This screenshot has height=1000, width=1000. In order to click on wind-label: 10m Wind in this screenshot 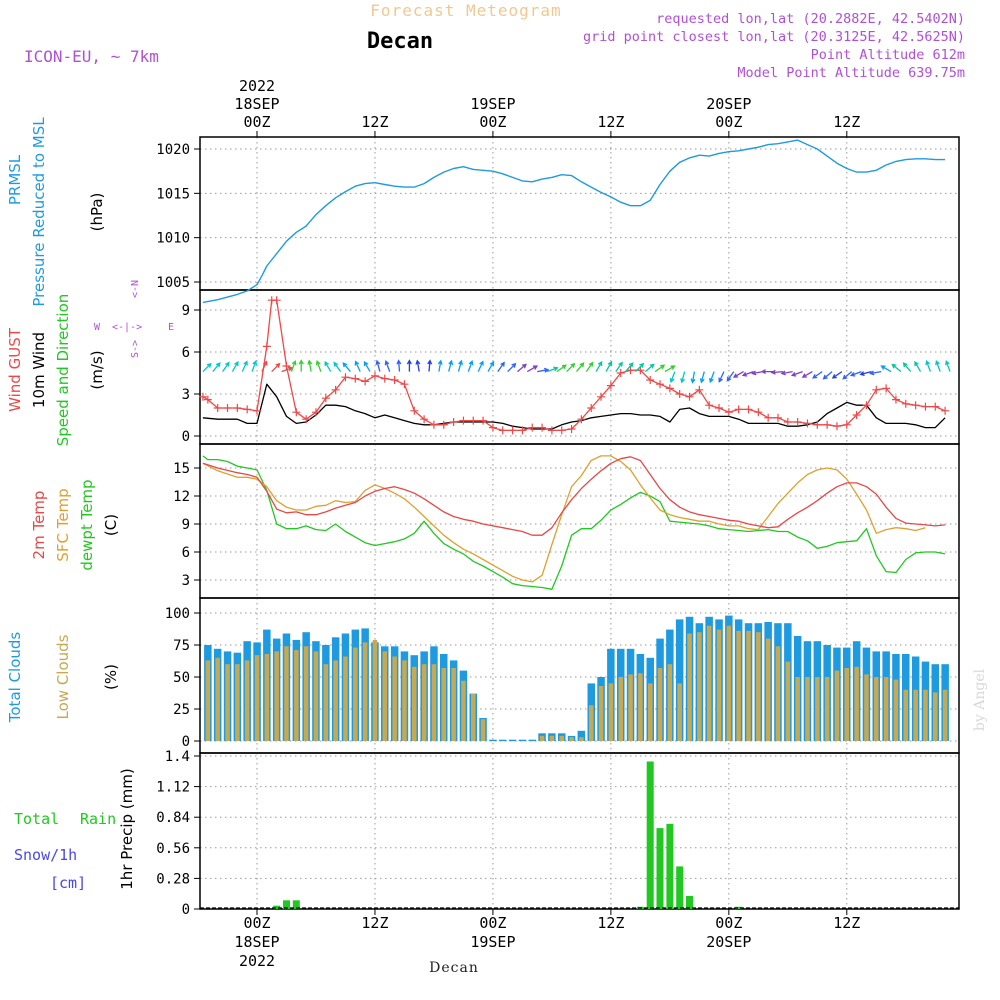, I will do `click(39, 370)`.